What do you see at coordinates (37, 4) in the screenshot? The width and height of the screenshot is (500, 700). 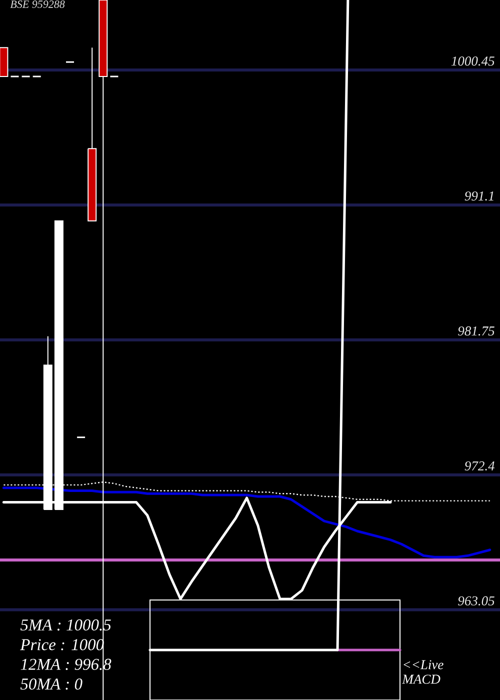 I see `chart-title: BSE 959288` at bounding box center [37, 4].